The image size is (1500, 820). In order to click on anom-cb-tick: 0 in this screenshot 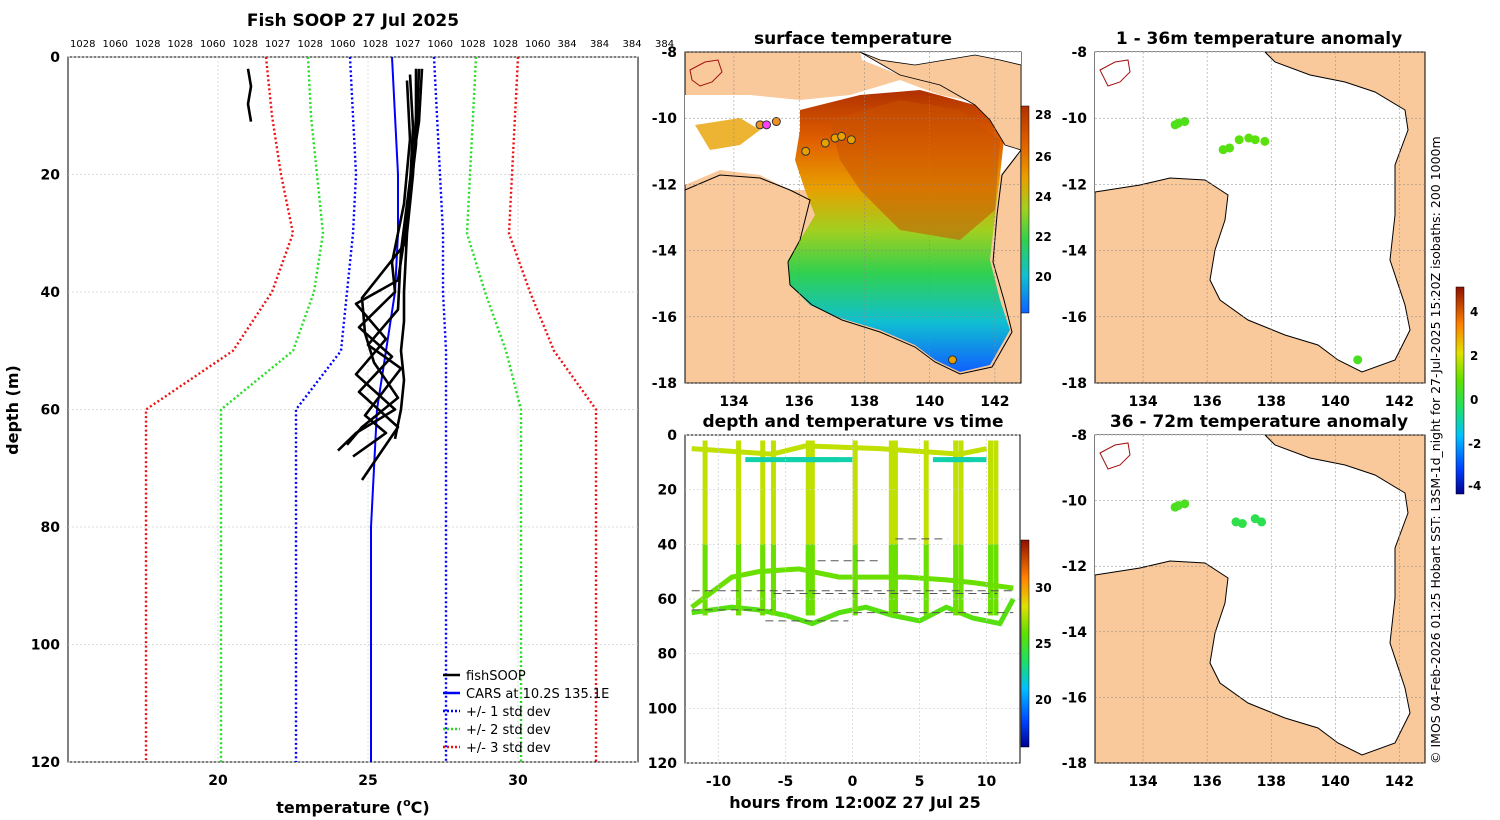, I will do `click(1474, 400)`.